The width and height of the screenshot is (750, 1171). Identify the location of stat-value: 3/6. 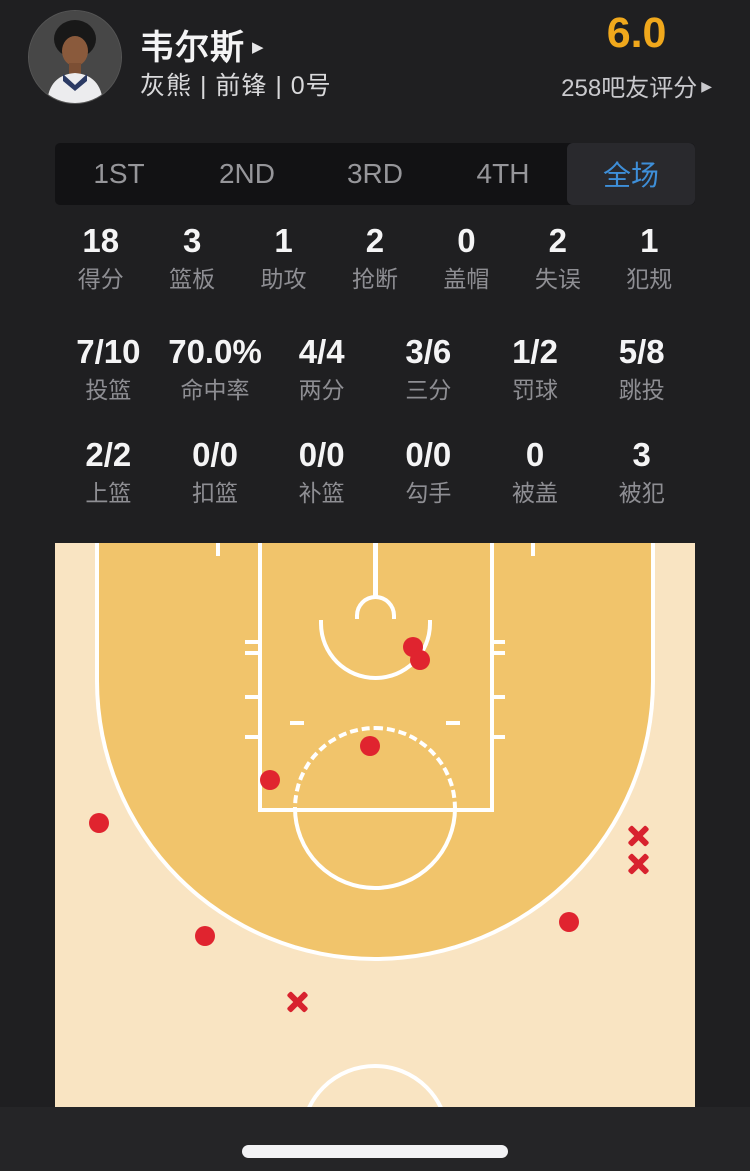
(428, 351).